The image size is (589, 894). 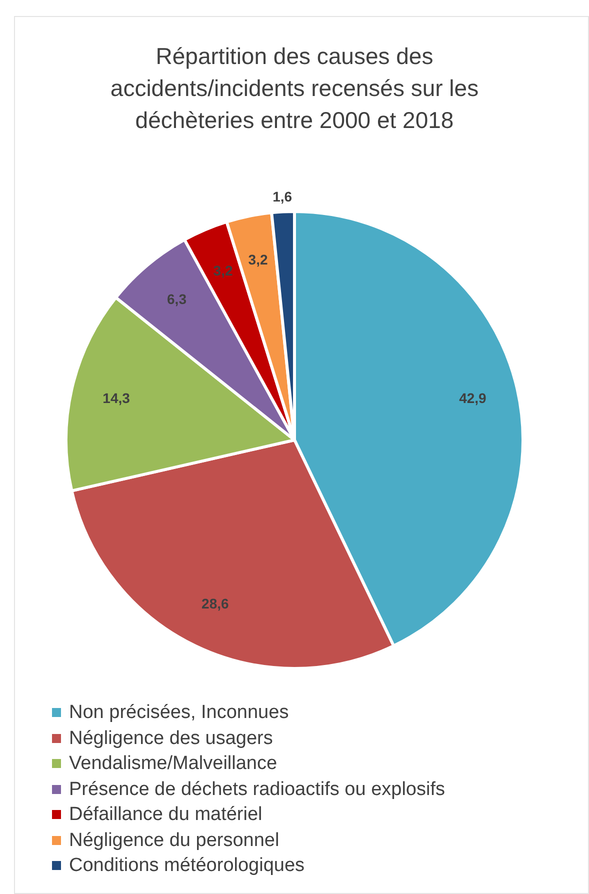 I want to click on legend-label: Défaillance du matériel, so click(x=166, y=815).